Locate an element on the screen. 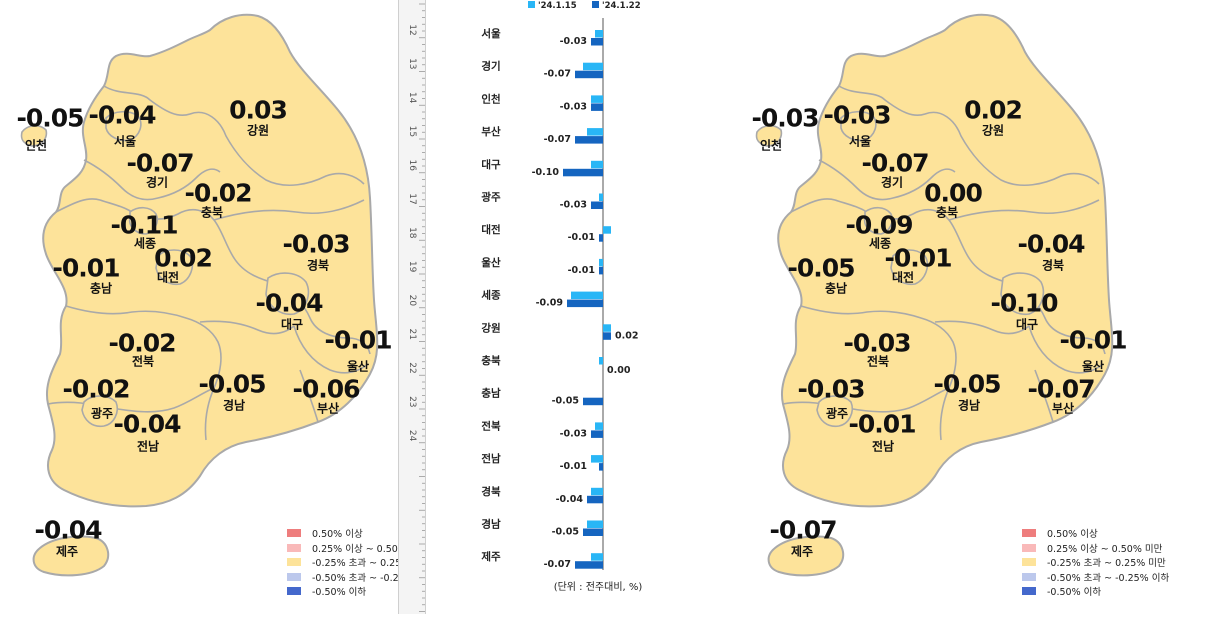 The width and height of the screenshot is (1224, 618). region-value-busan: -0.07 is located at coordinates (1061, 389).